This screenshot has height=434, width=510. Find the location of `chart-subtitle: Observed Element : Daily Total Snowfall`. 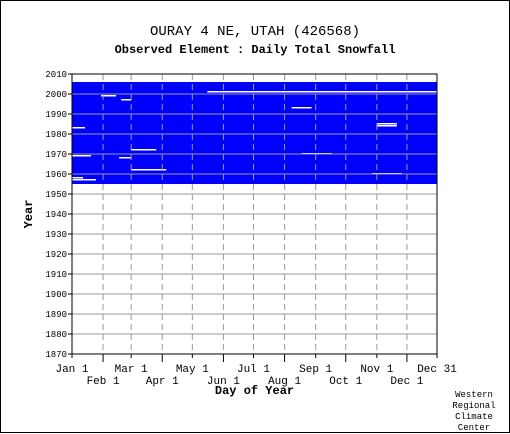

chart-subtitle: Observed Element : Daily Total Snowfall is located at coordinates (255, 50).